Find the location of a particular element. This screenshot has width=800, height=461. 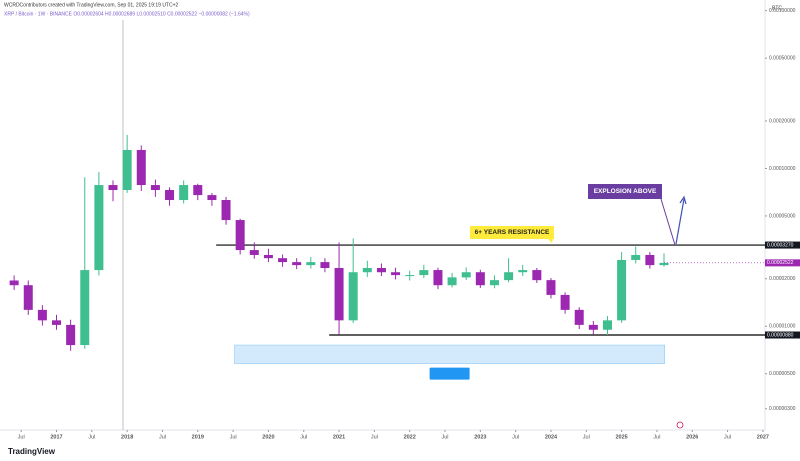

x-tick-label: 2027 is located at coordinates (763, 437).